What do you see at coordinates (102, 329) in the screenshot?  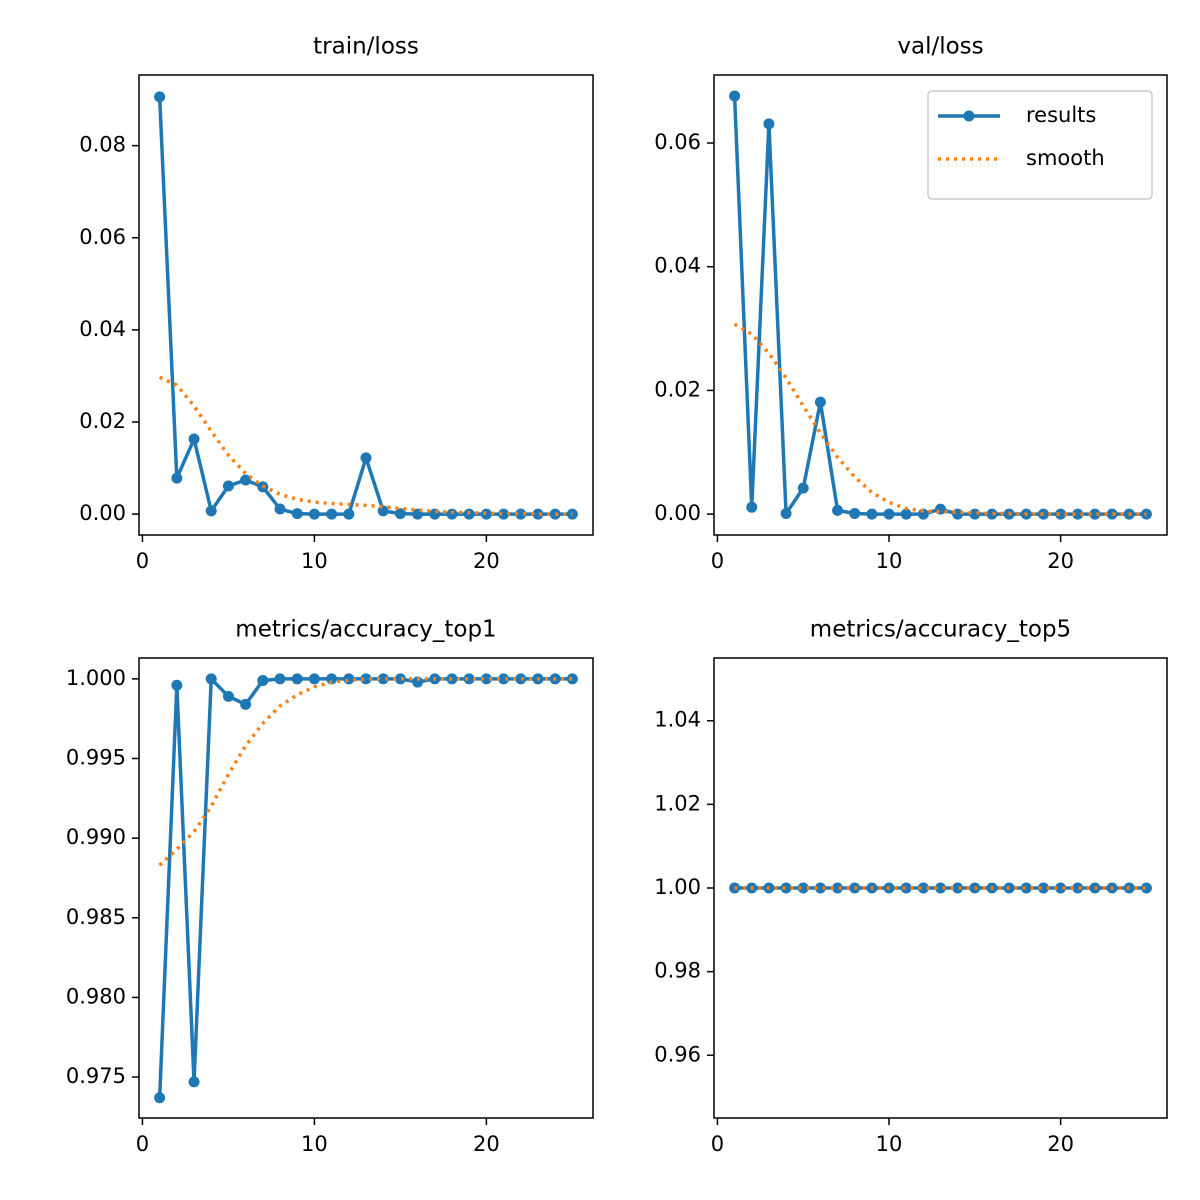 I see `y-tick-label: 0.04` at bounding box center [102, 329].